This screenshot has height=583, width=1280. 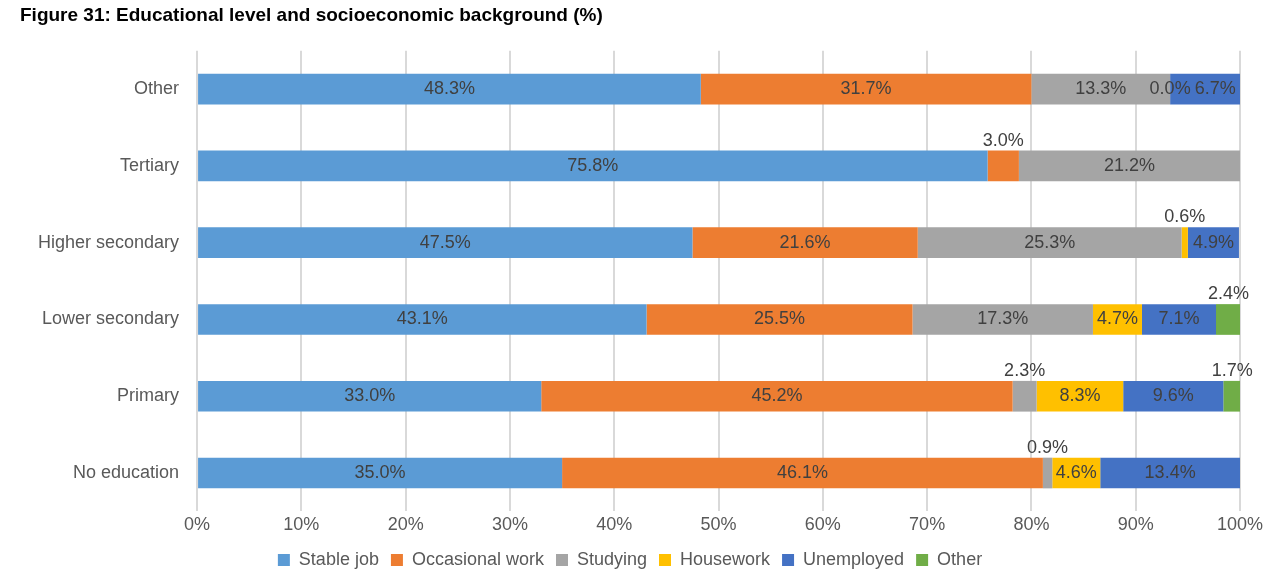 I want to click on x-tick-label: 50%, so click(x=718, y=524).